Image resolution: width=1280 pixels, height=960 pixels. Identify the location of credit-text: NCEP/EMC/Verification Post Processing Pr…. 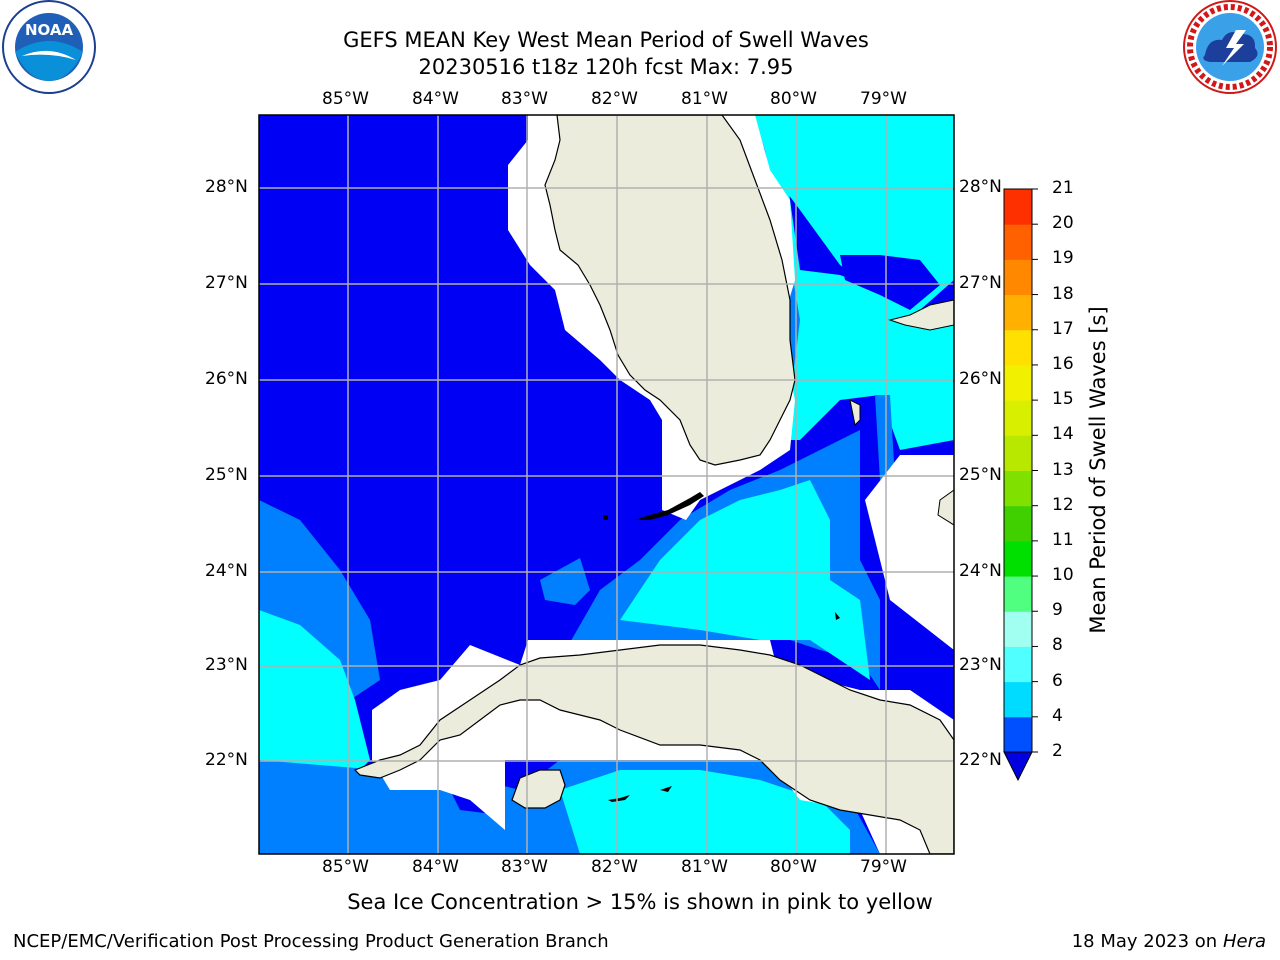
(311, 941).